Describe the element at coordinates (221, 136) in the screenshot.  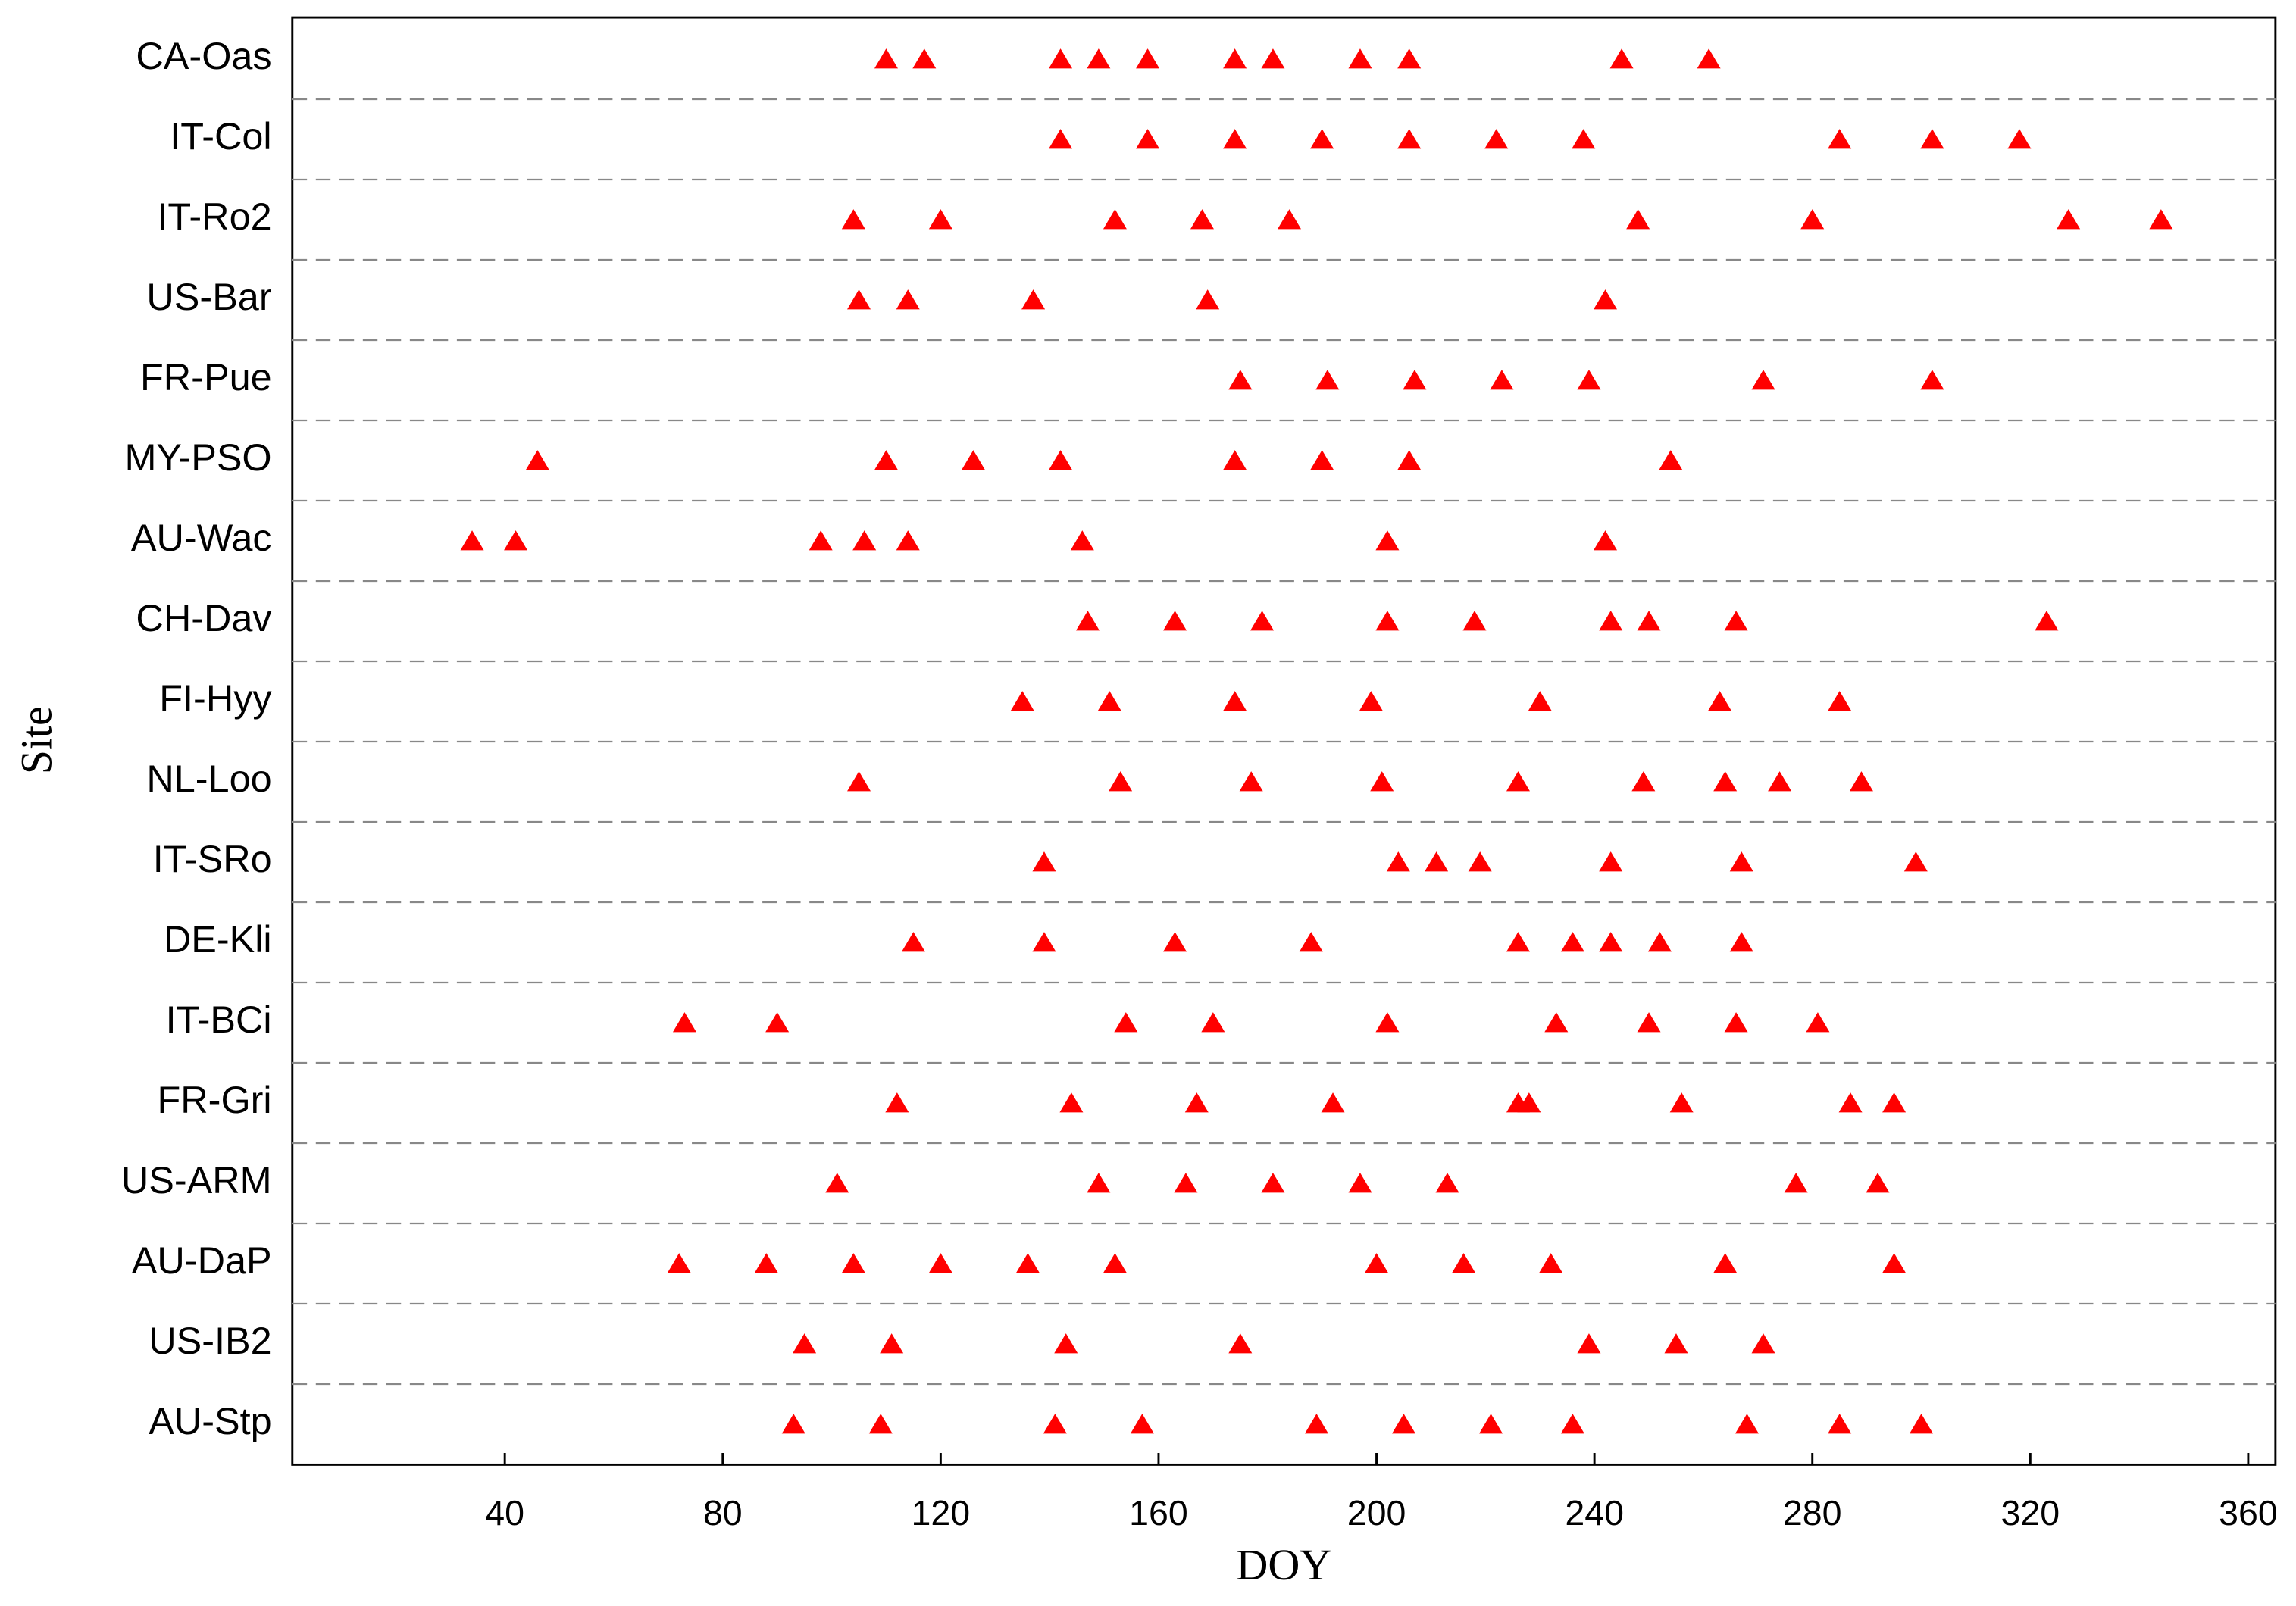
I see `y-tick-label: IT-Col` at that location.